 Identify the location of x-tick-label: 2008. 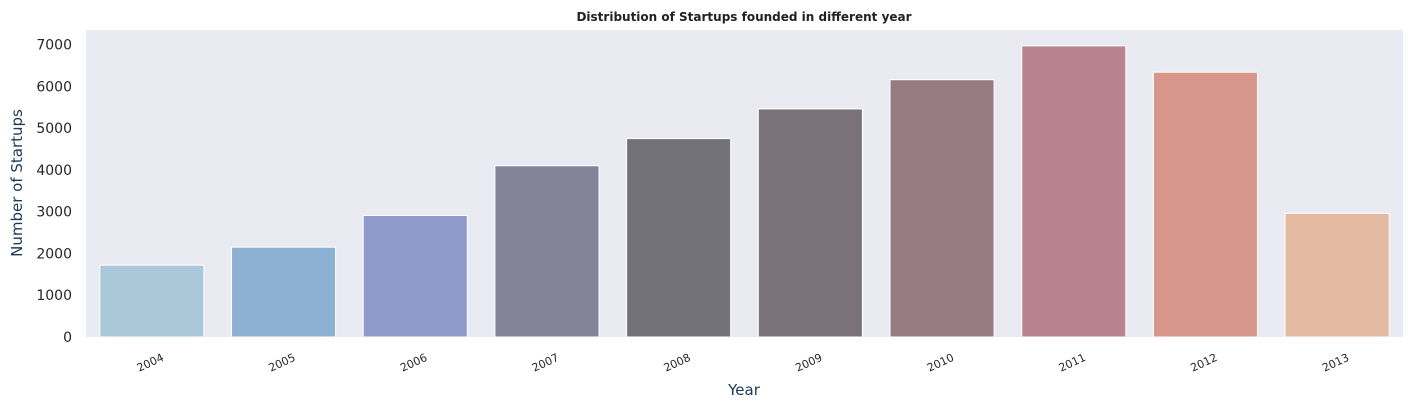
(677, 363).